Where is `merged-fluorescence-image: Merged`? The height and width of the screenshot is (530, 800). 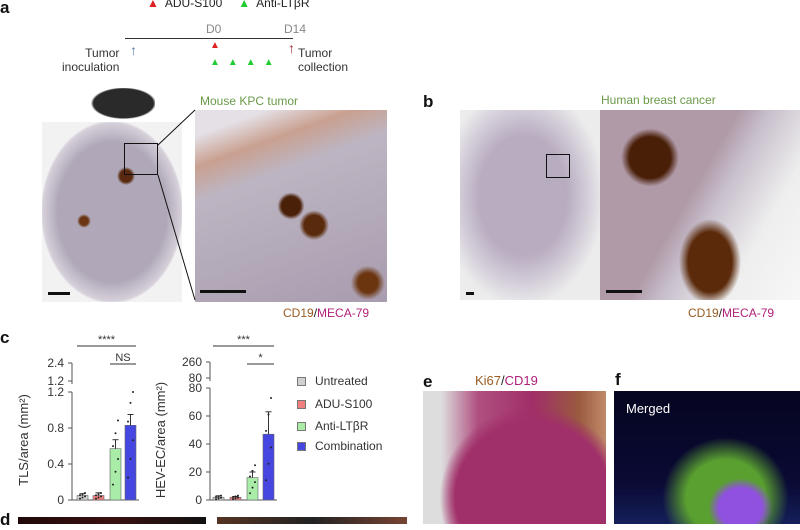 merged-fluorescence-image: Merged is located at coordinates (707, 457).